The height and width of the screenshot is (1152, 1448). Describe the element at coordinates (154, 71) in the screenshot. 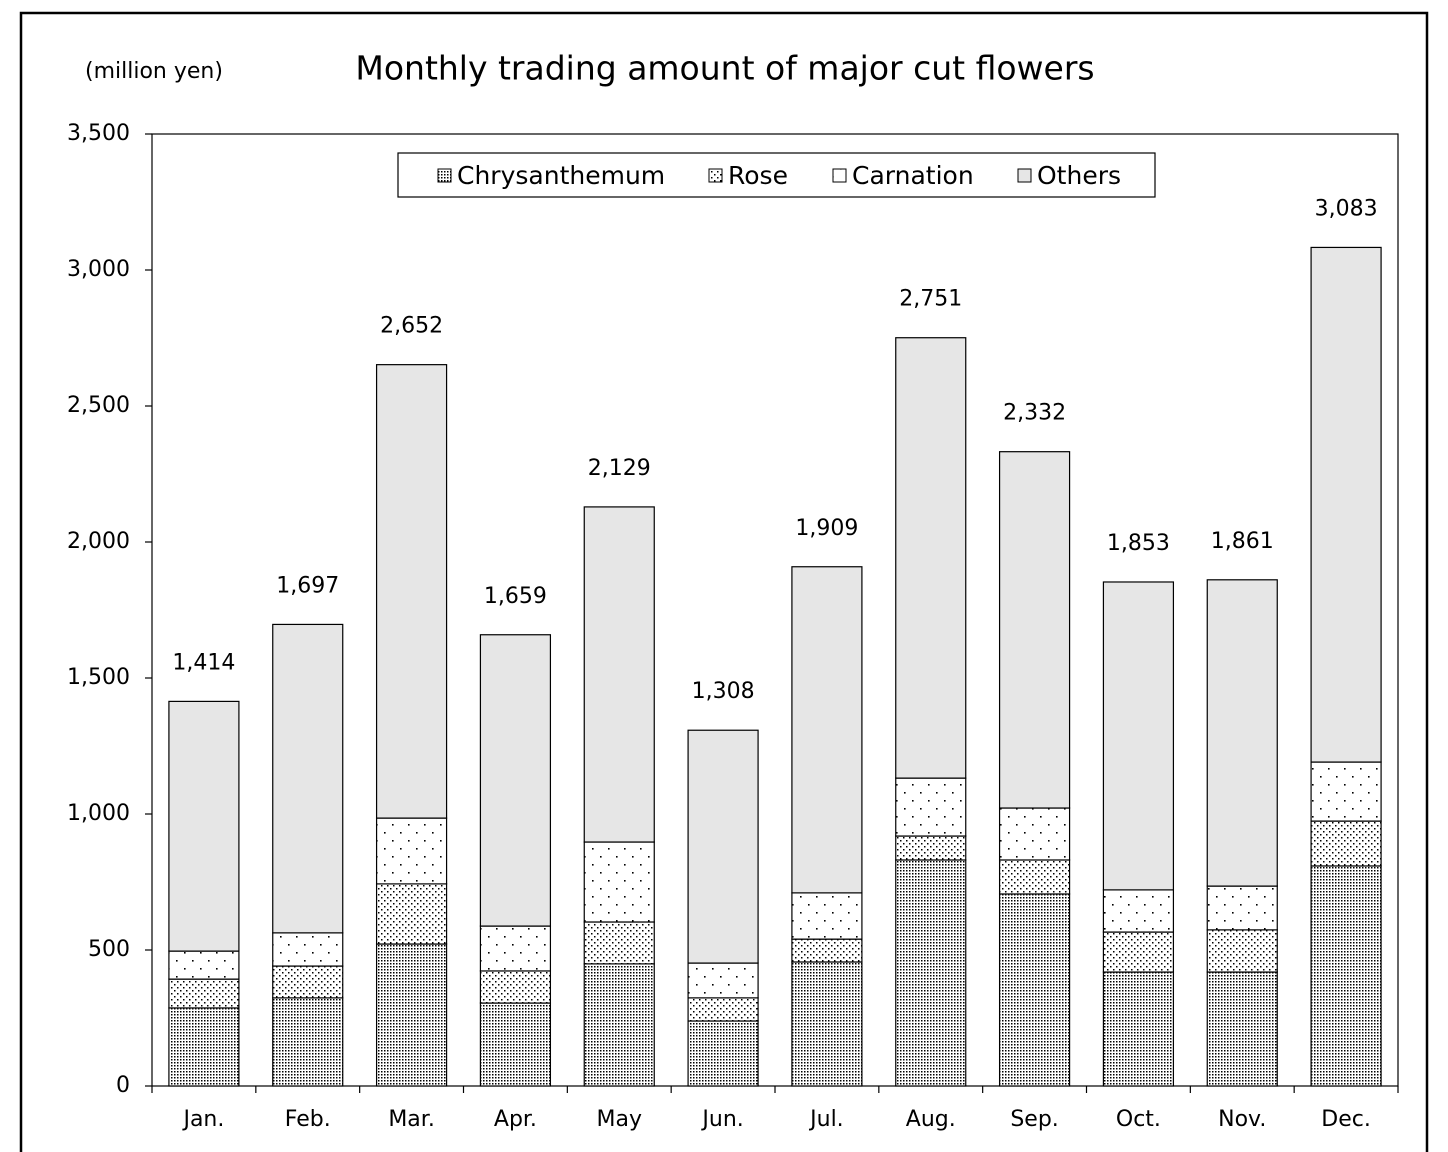

I see `y-unit: (million yen)` at that location.